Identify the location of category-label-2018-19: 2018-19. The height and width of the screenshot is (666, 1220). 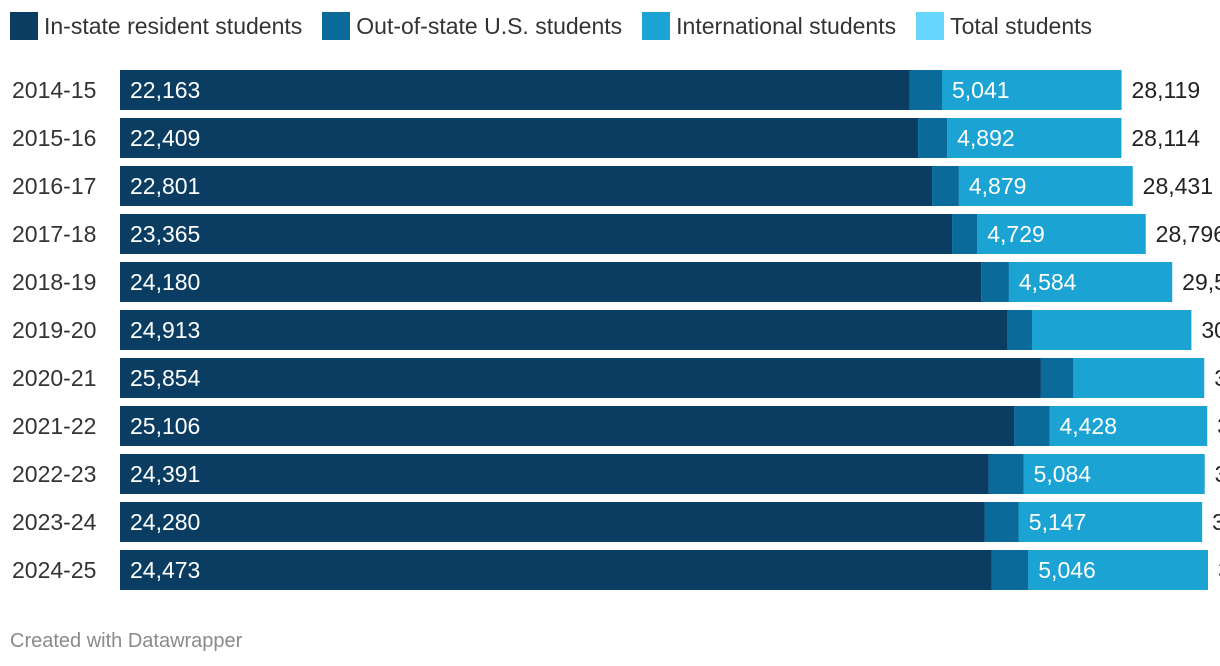
(54, 282).